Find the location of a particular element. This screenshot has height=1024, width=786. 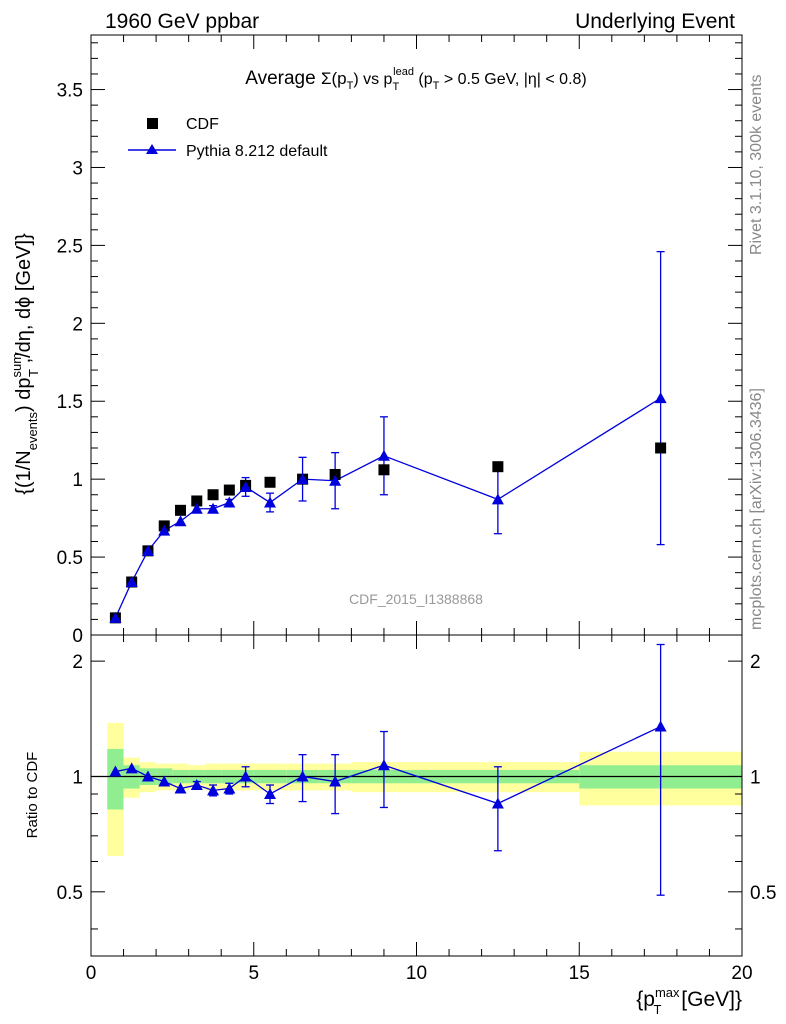

ylabel-sum: sum is located at coordinates (16, 365).